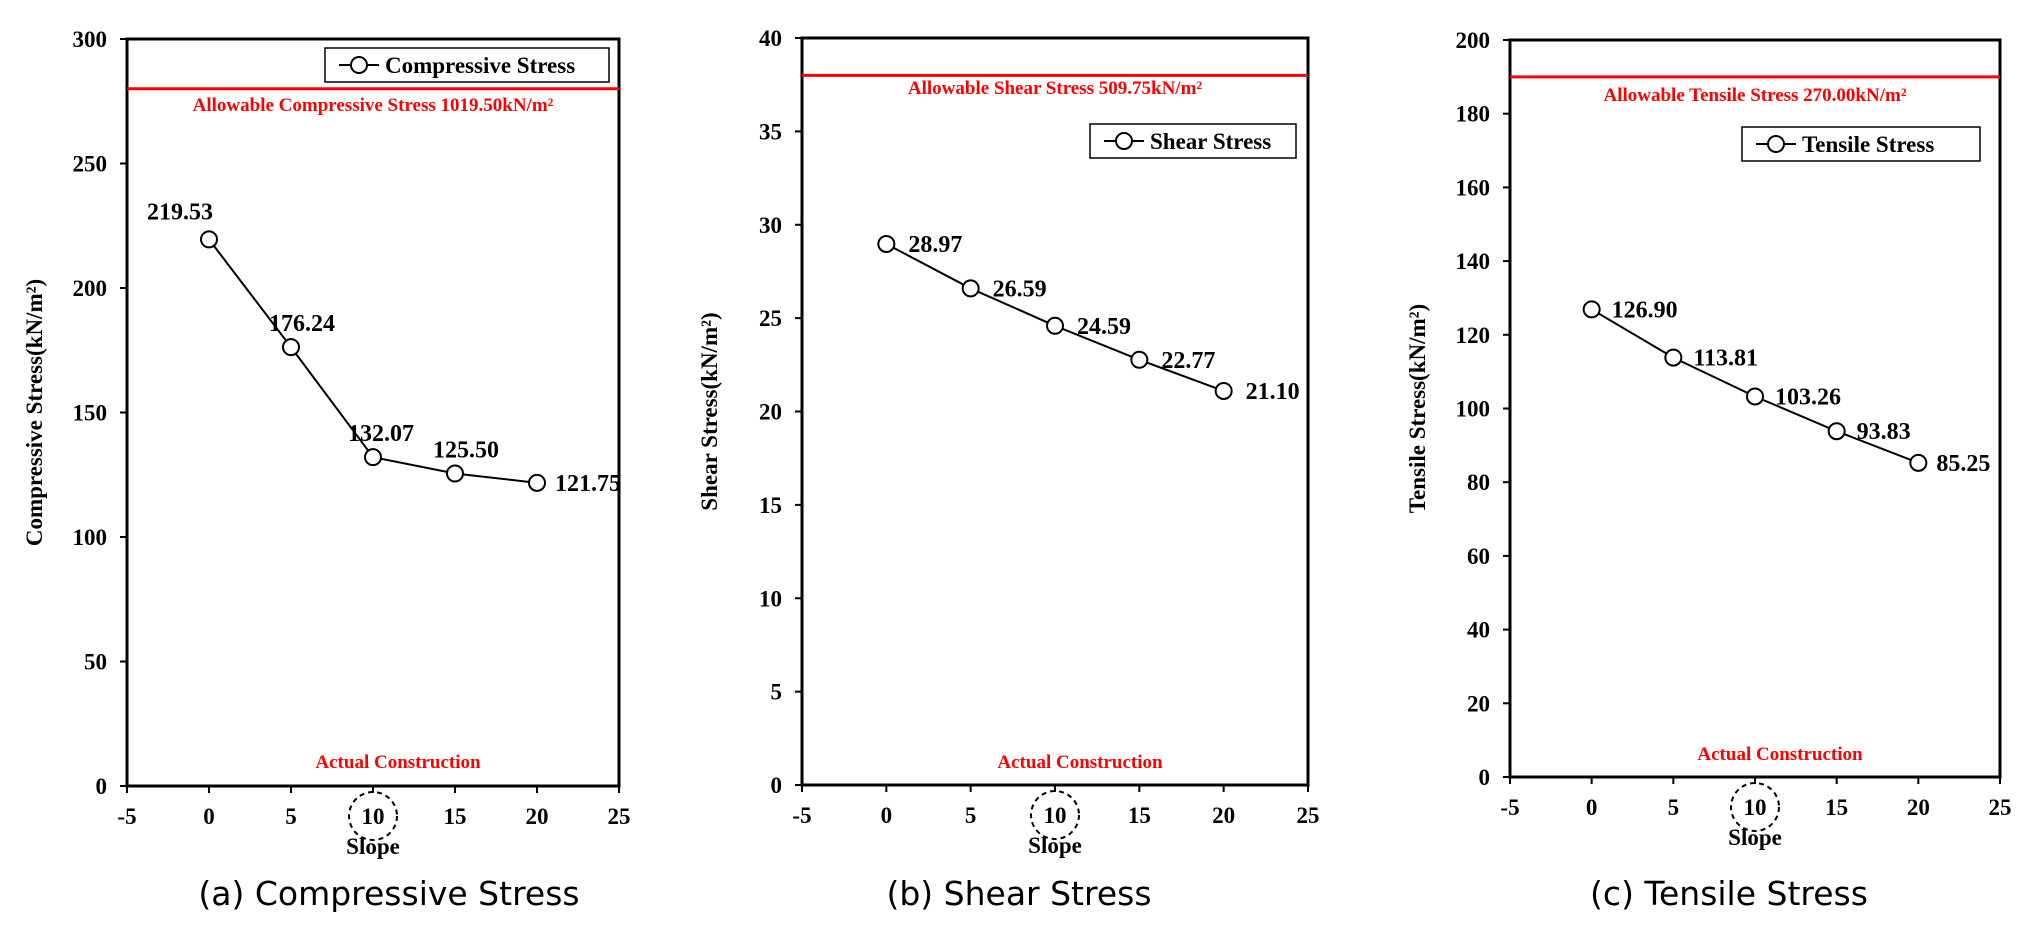 The height and width of the screenshot is (940, 2032). Describe the element at coordinates (95, 662) in the screenshot. I see `y-tick-label: 50` at that location.